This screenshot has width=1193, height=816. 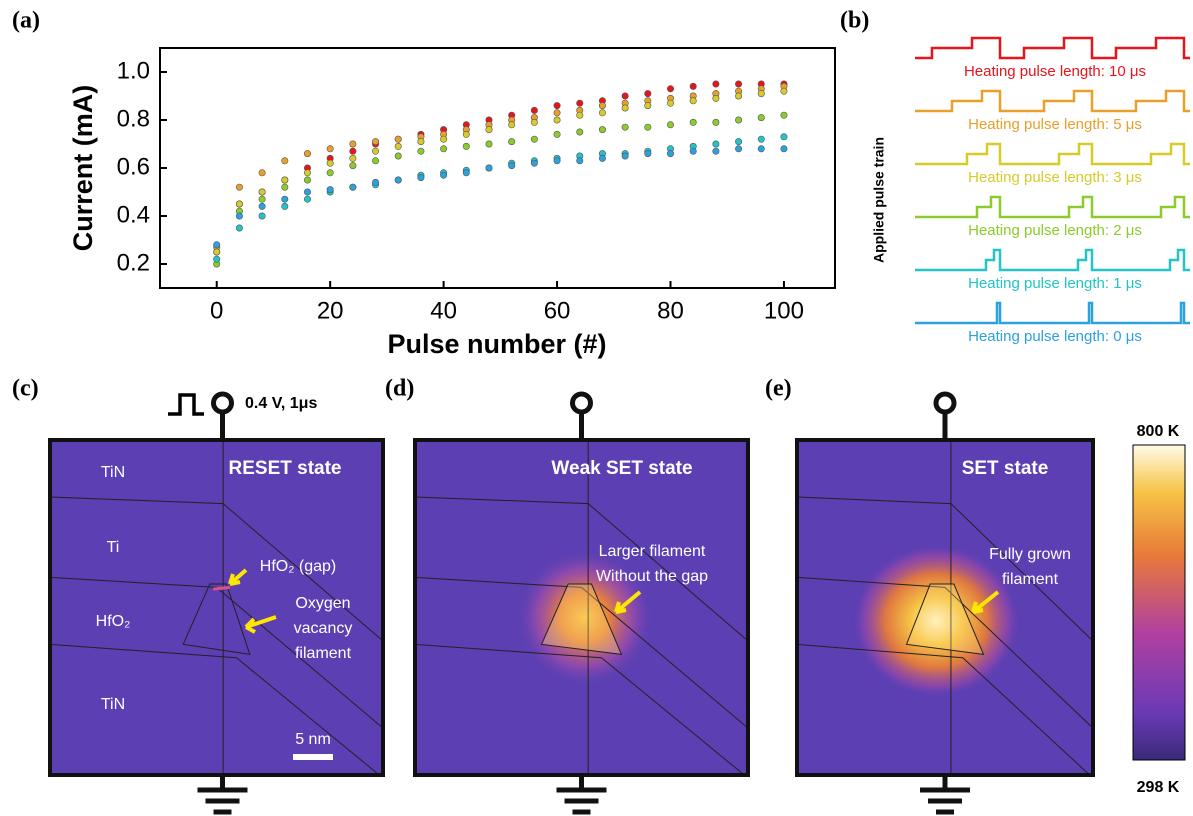 What do you see at coordinates (133, 118) in the screenshot?
I see `y-tick-label: 0.8` at bounding box center [133, 118].